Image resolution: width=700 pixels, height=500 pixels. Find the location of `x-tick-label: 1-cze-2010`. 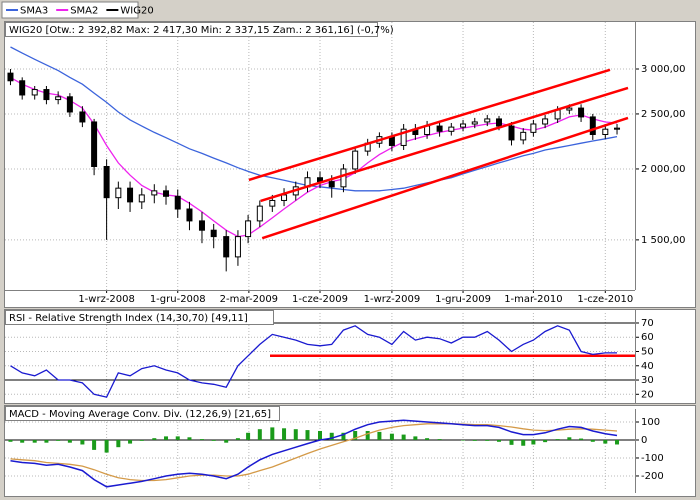

x-tick-label: 1-cze-2010 is located at coordinates (605, 299).